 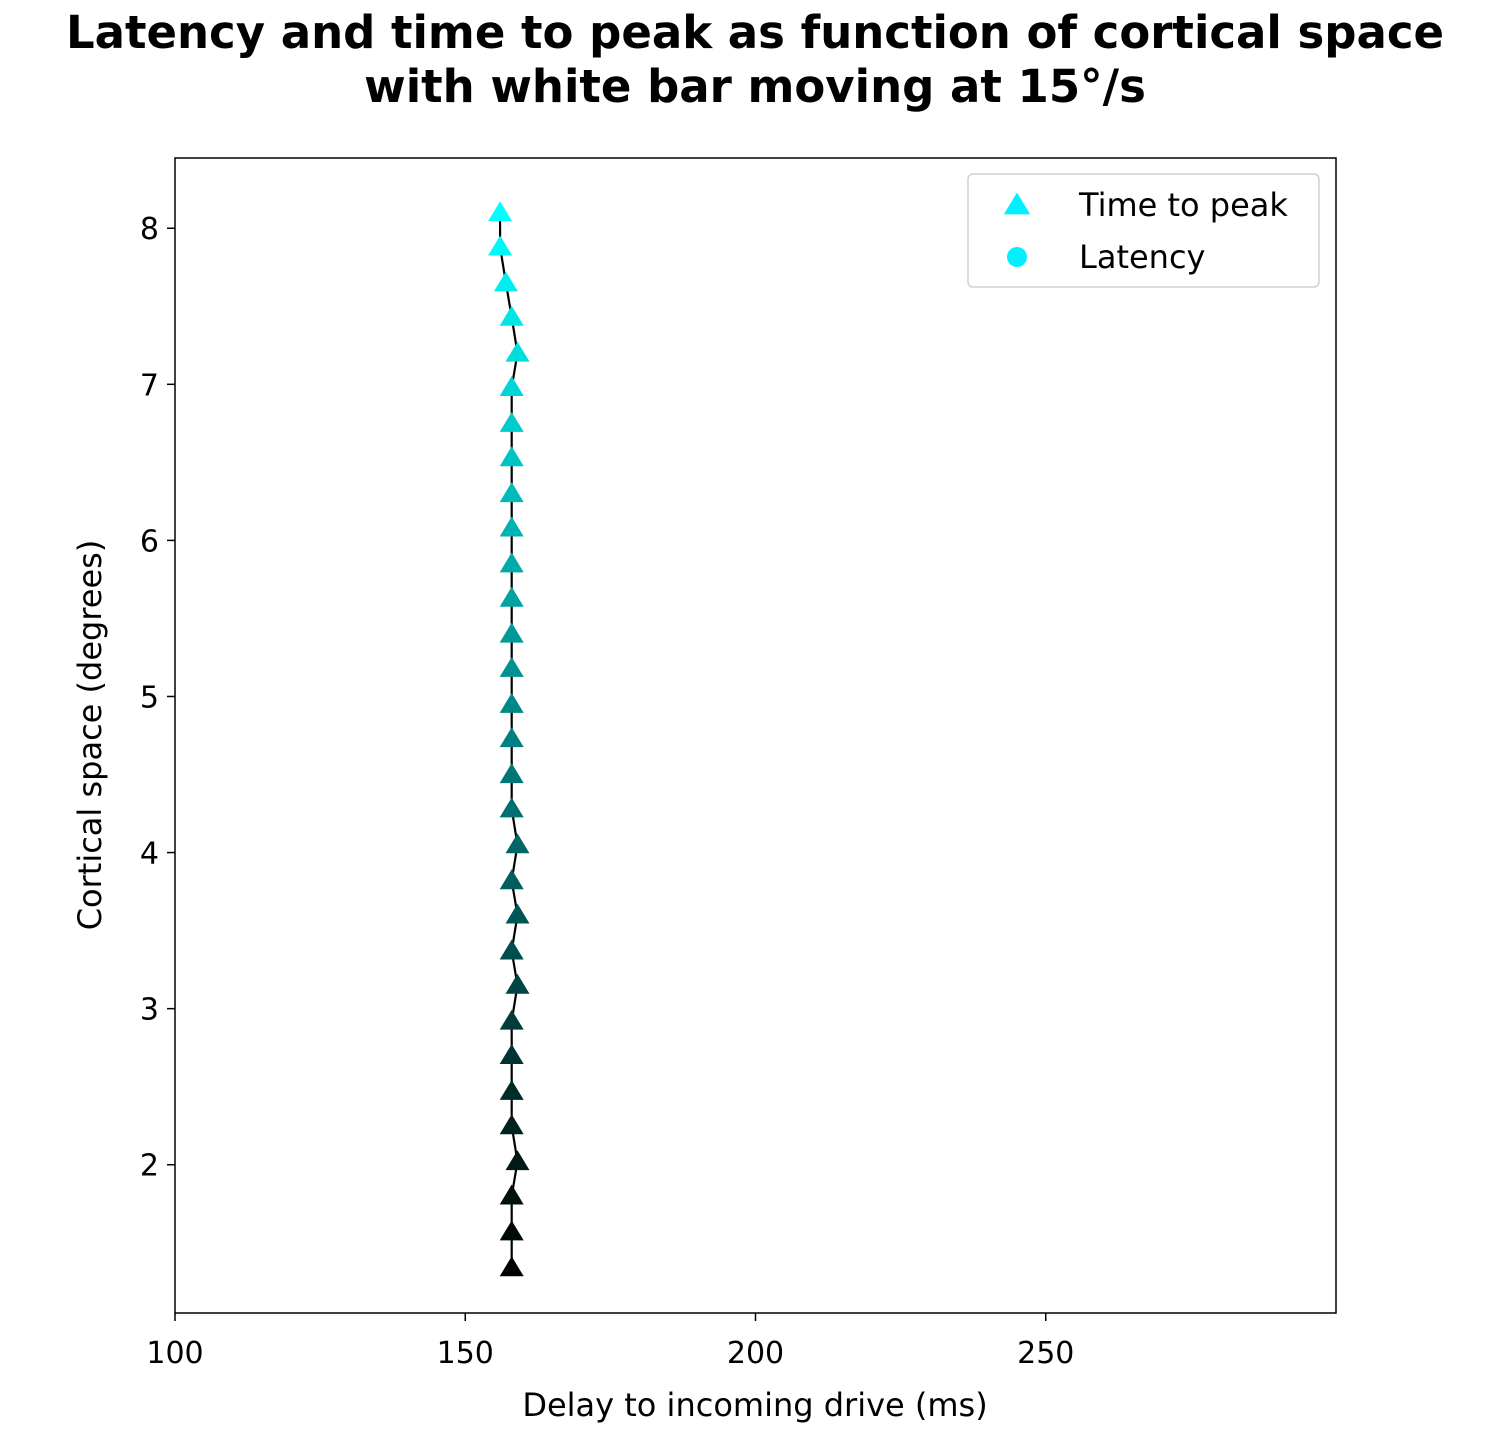 What do you see at coordinates (1142, 257) in the screenshot?
I see `legend-label: Latency` at bounding box center [1142, 257].